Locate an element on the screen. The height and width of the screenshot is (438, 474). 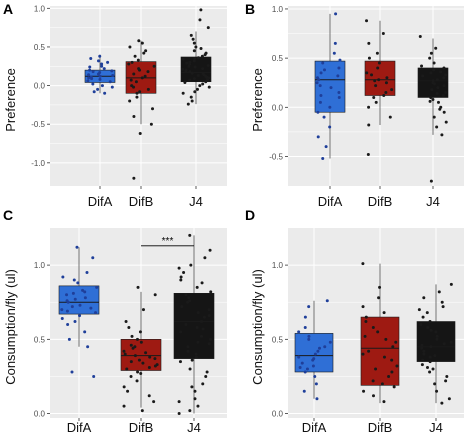
y-tick-label: 0.5 is located at coordinates (278, 58).